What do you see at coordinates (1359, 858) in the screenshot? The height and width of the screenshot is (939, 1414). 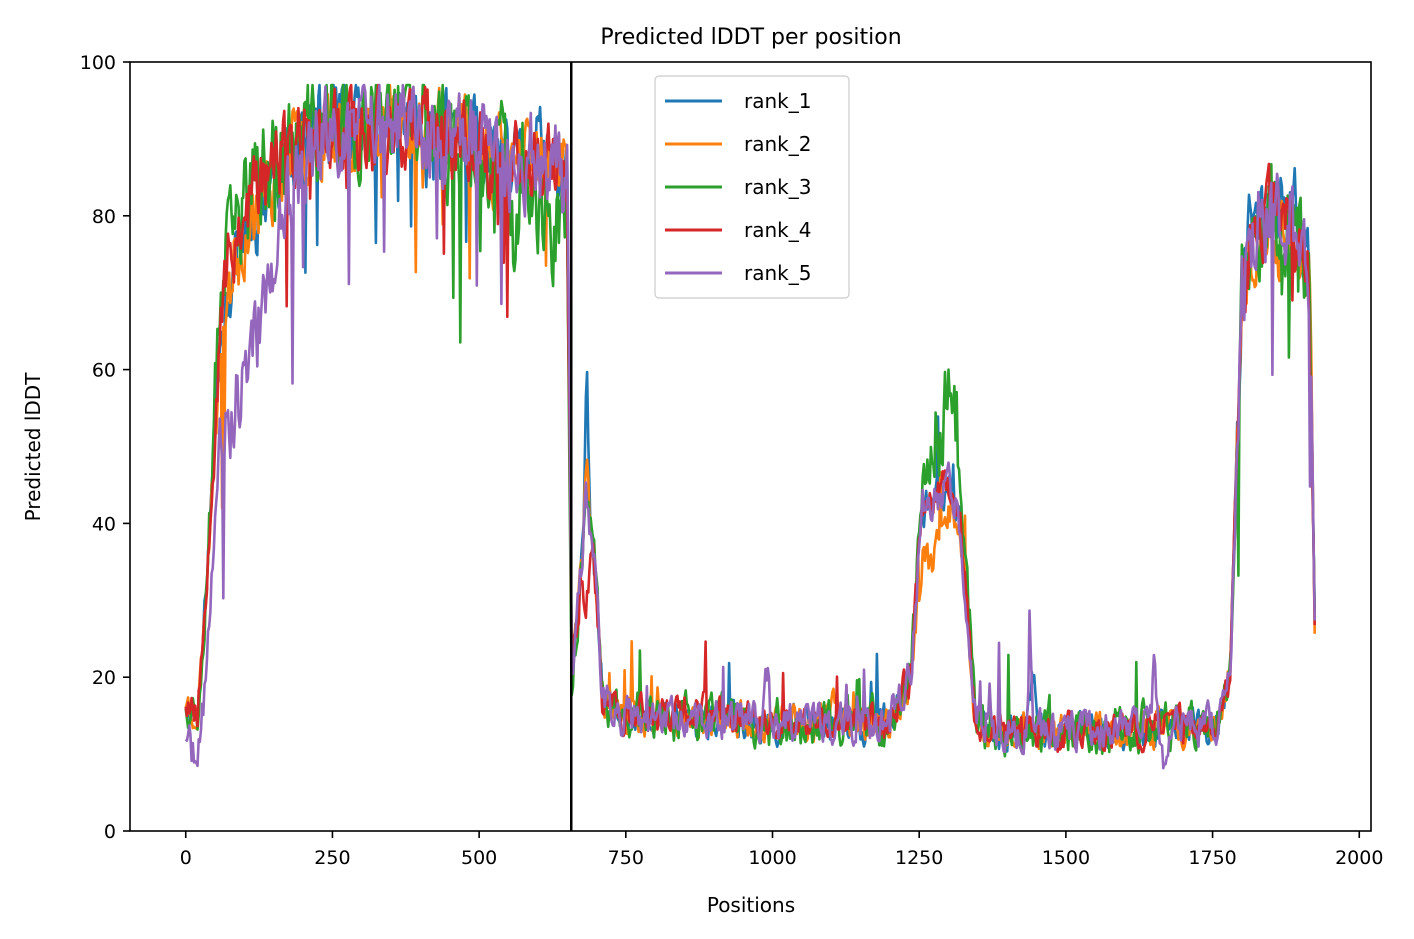 I see `x-tick-label: 2000` at bounding box center [1359, 858].